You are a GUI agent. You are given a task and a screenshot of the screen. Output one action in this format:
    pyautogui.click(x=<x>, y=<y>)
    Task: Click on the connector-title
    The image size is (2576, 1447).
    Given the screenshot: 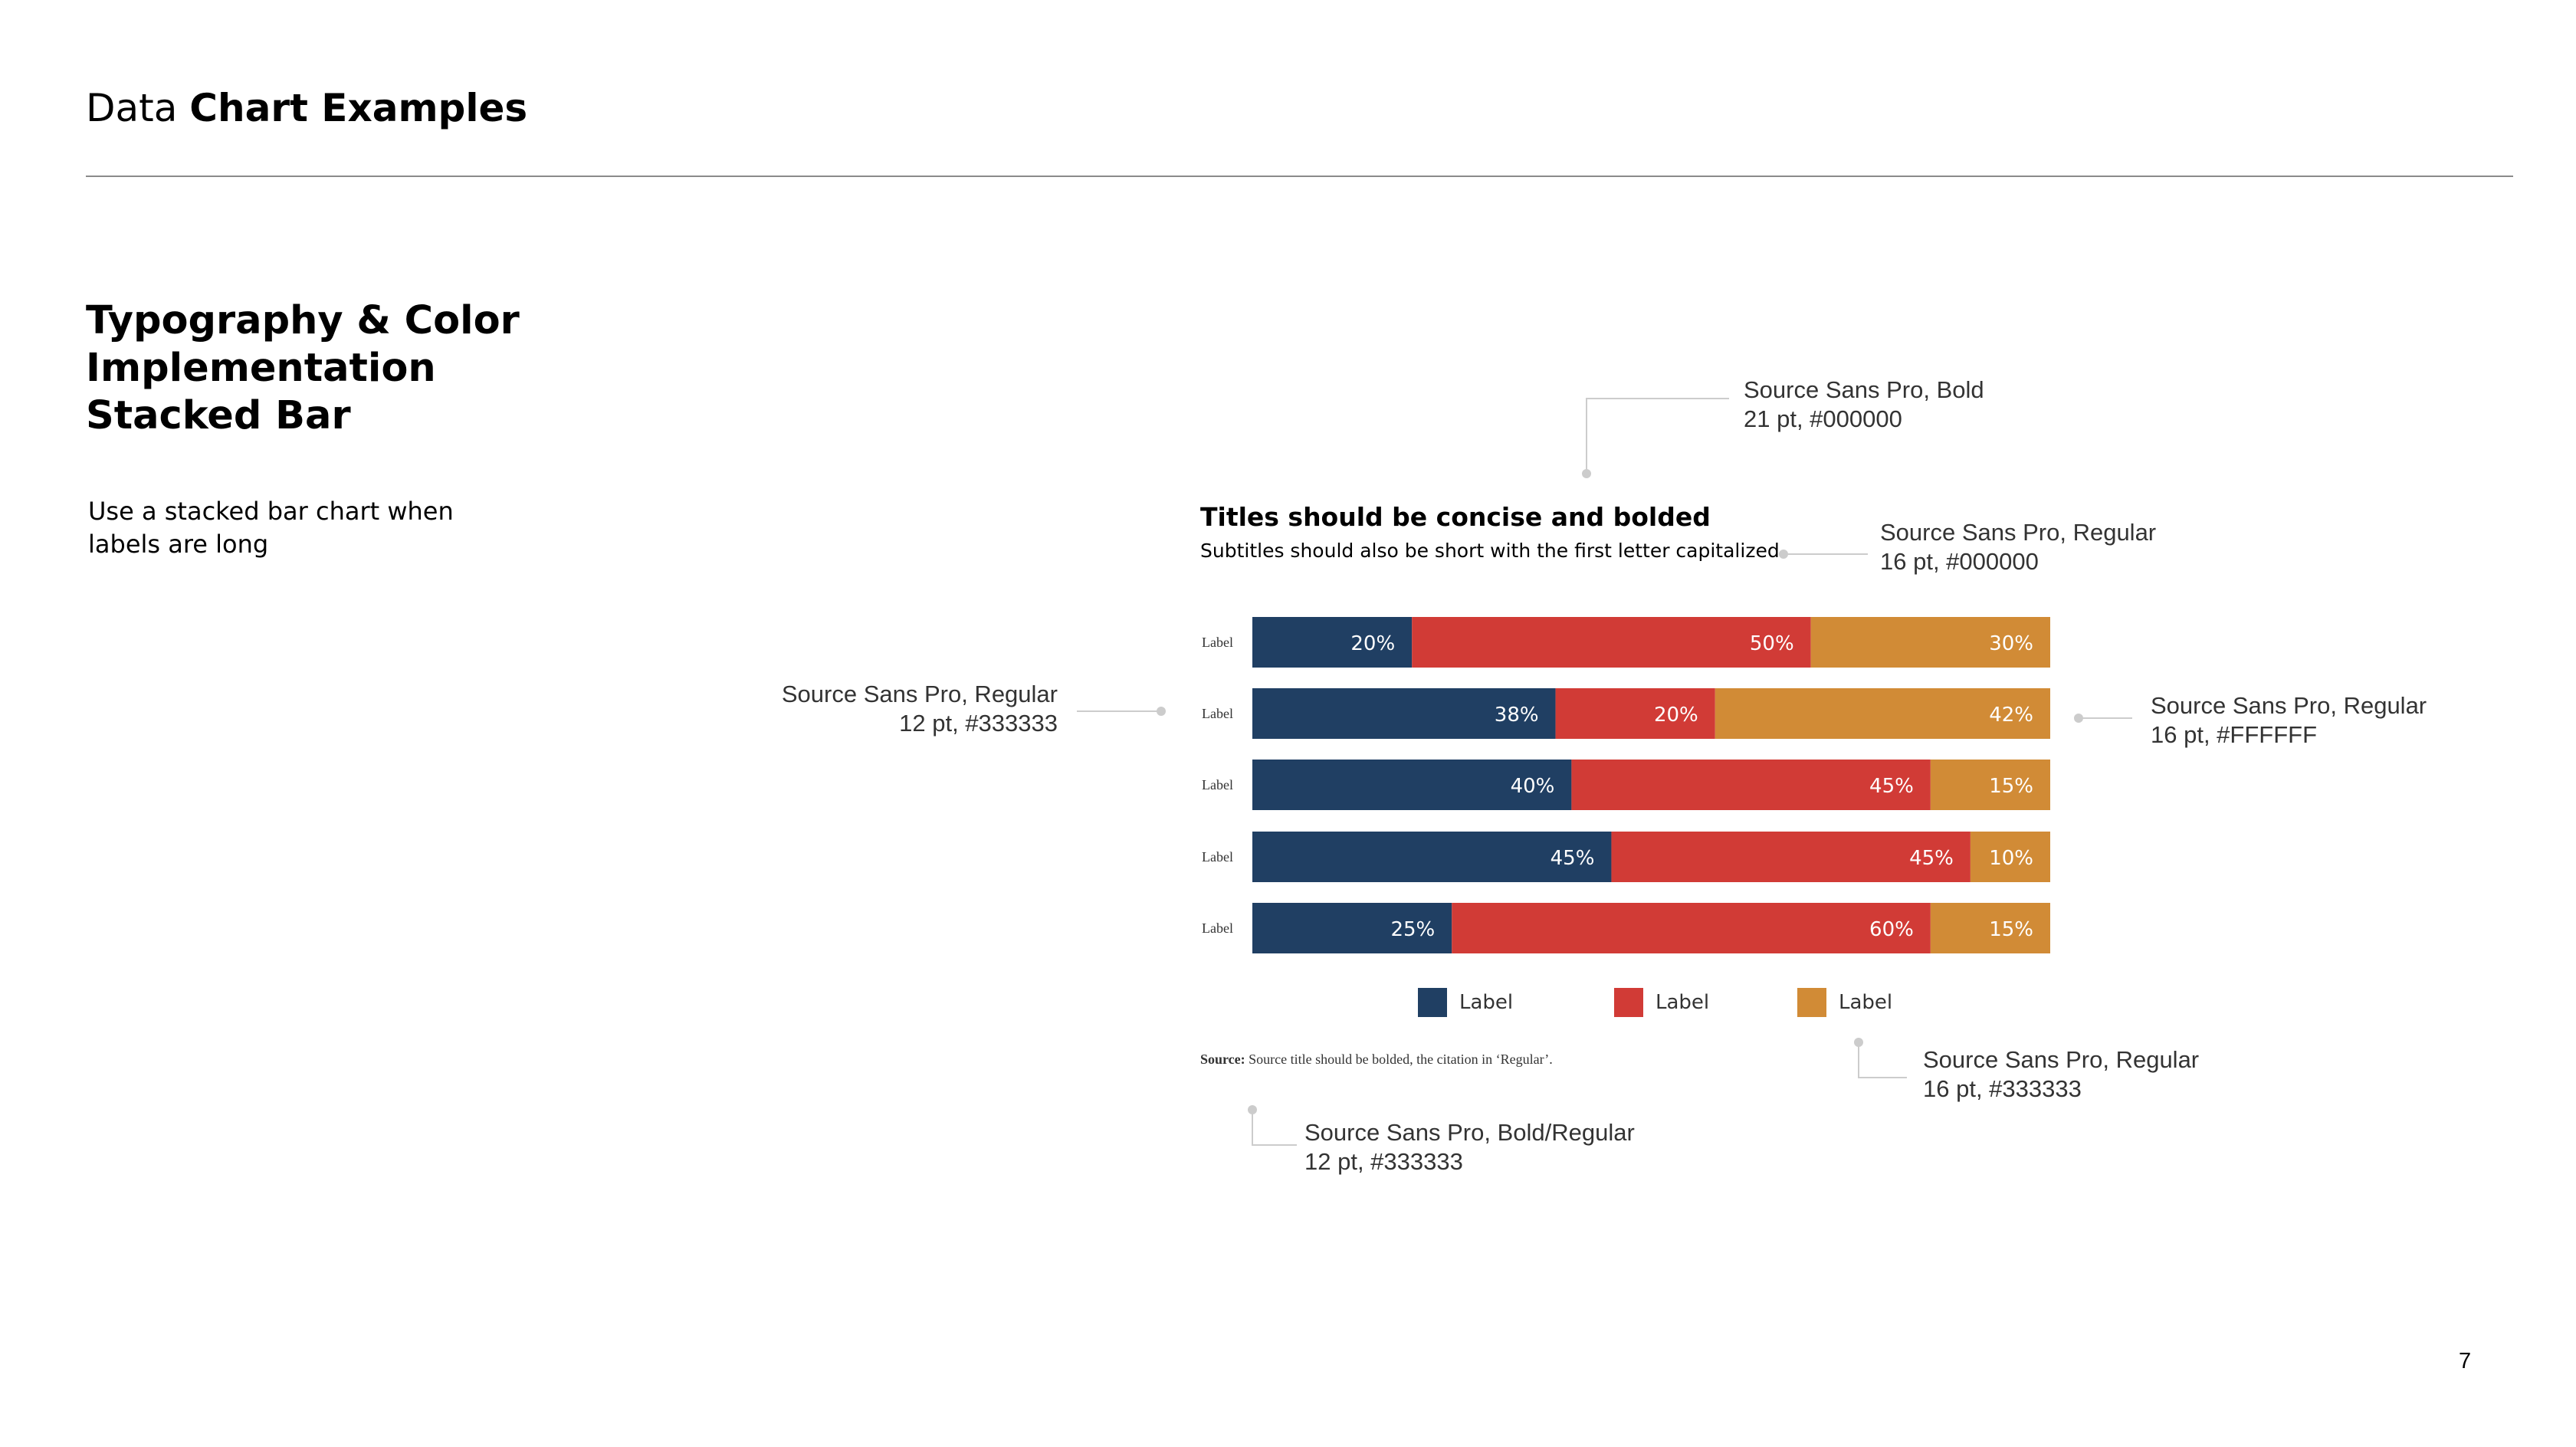 What is the action you would take?
    pyautogui.click(x=1657, y=436)
    